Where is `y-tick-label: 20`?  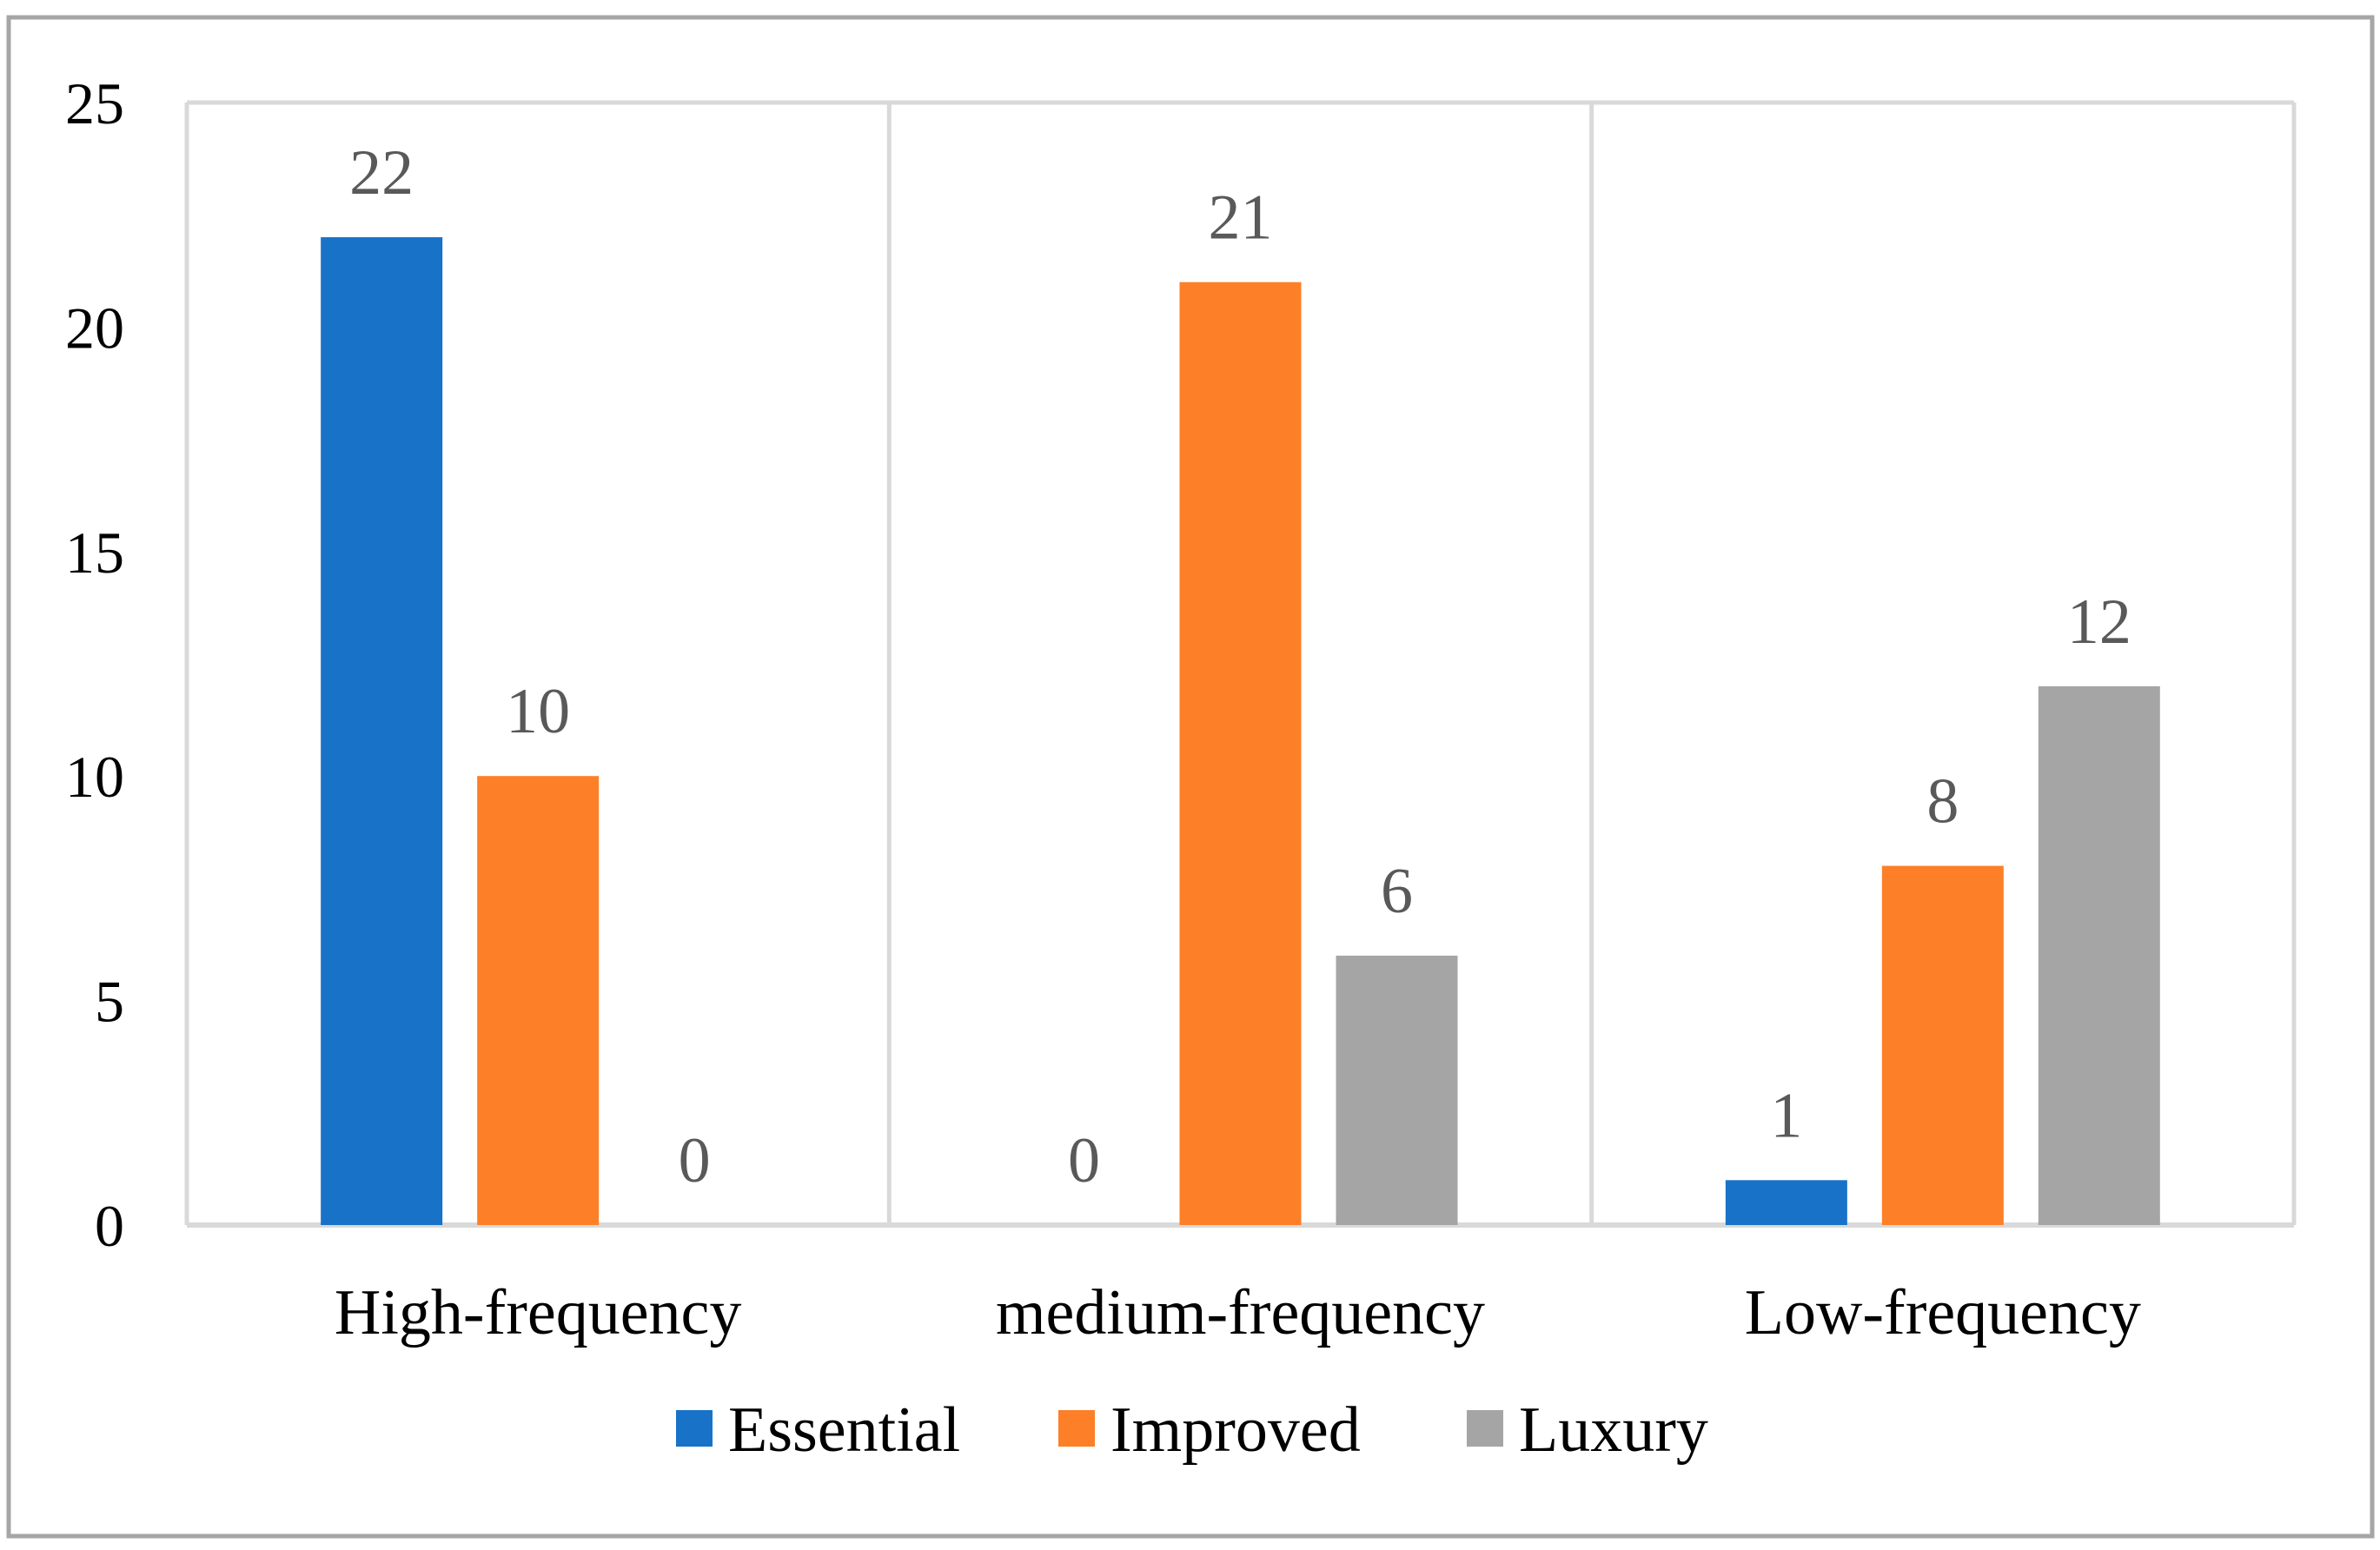
y-tick-label: 20 is located at coordinates (94, 328).